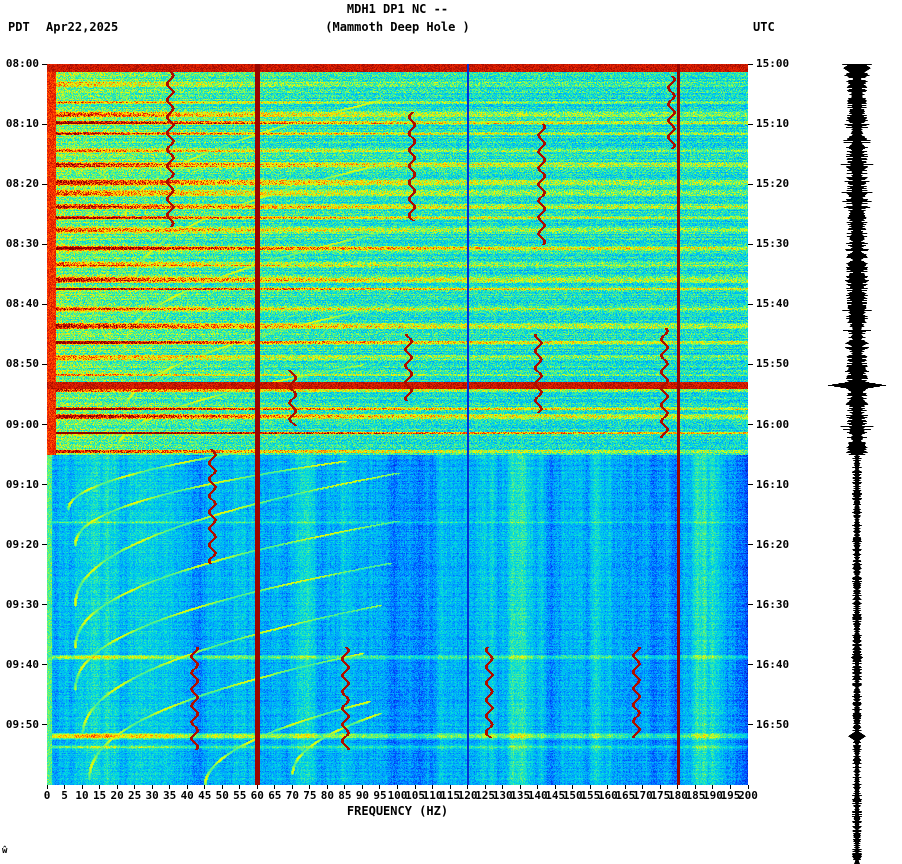 This screenshot has height=864, width=902. I want to click on left-time-label: 09:50, so click(22, 724).